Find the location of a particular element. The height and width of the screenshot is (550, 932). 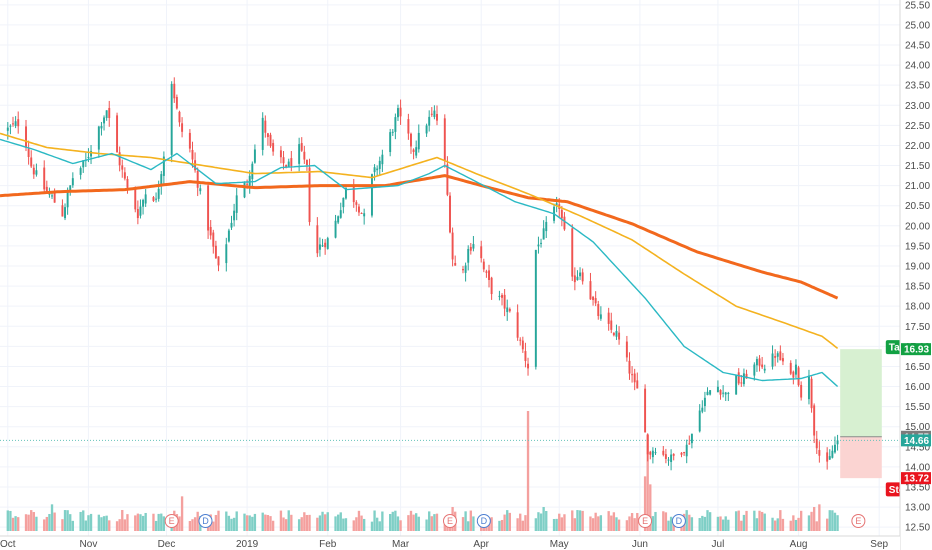

x-tick-label: Jun is located at coordinates (640, 544).